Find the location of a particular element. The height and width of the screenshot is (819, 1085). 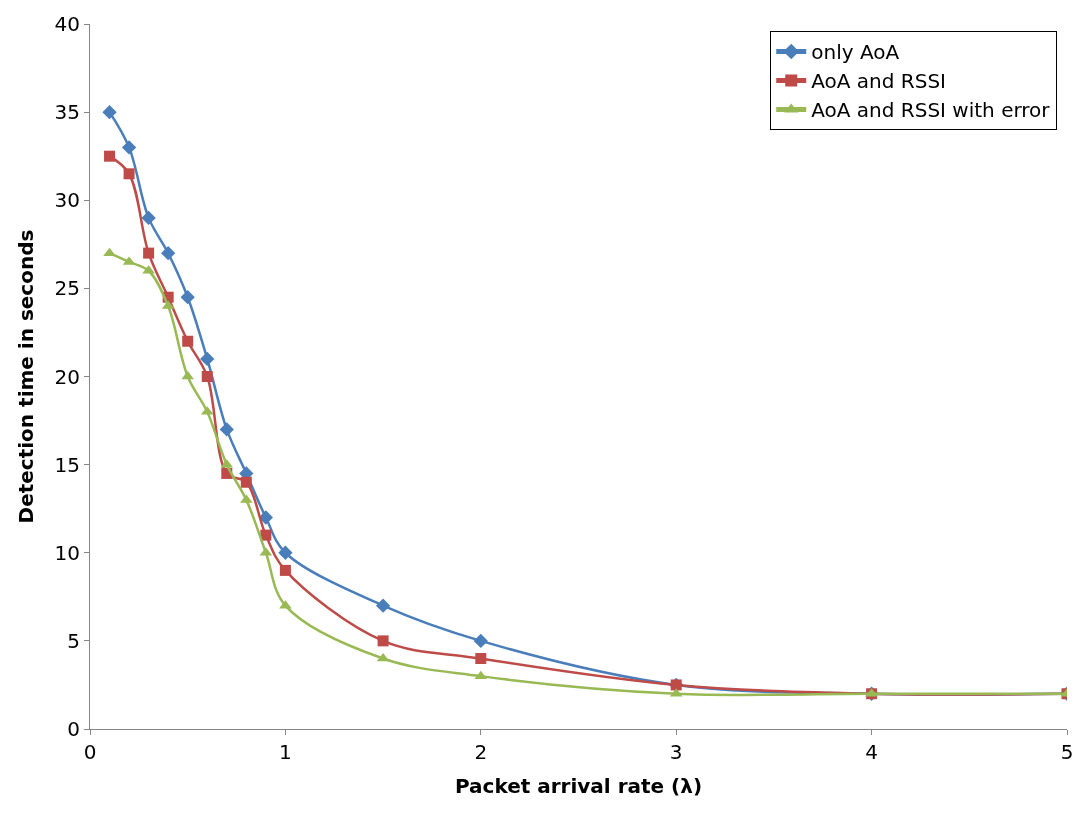

y-tick-label: 15 is located at coordinates (67, 464).